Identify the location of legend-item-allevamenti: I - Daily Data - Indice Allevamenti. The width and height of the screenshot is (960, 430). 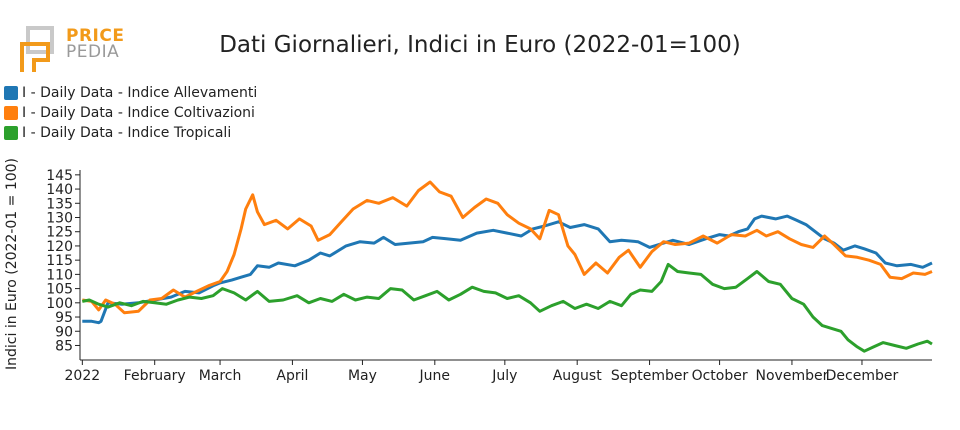
(130, 93).